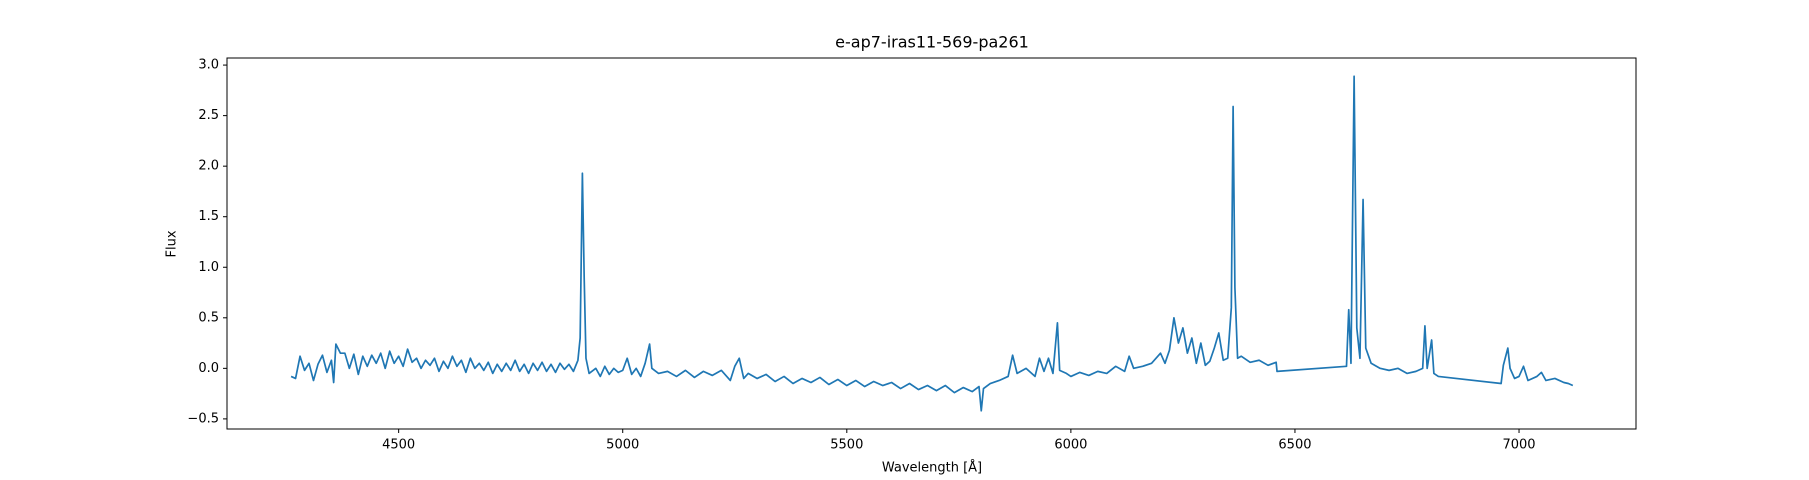 Image resolution: width=1809 pixels, height=480 pixels. I want to click on x-tick-label: 5000, so click(622, 445).